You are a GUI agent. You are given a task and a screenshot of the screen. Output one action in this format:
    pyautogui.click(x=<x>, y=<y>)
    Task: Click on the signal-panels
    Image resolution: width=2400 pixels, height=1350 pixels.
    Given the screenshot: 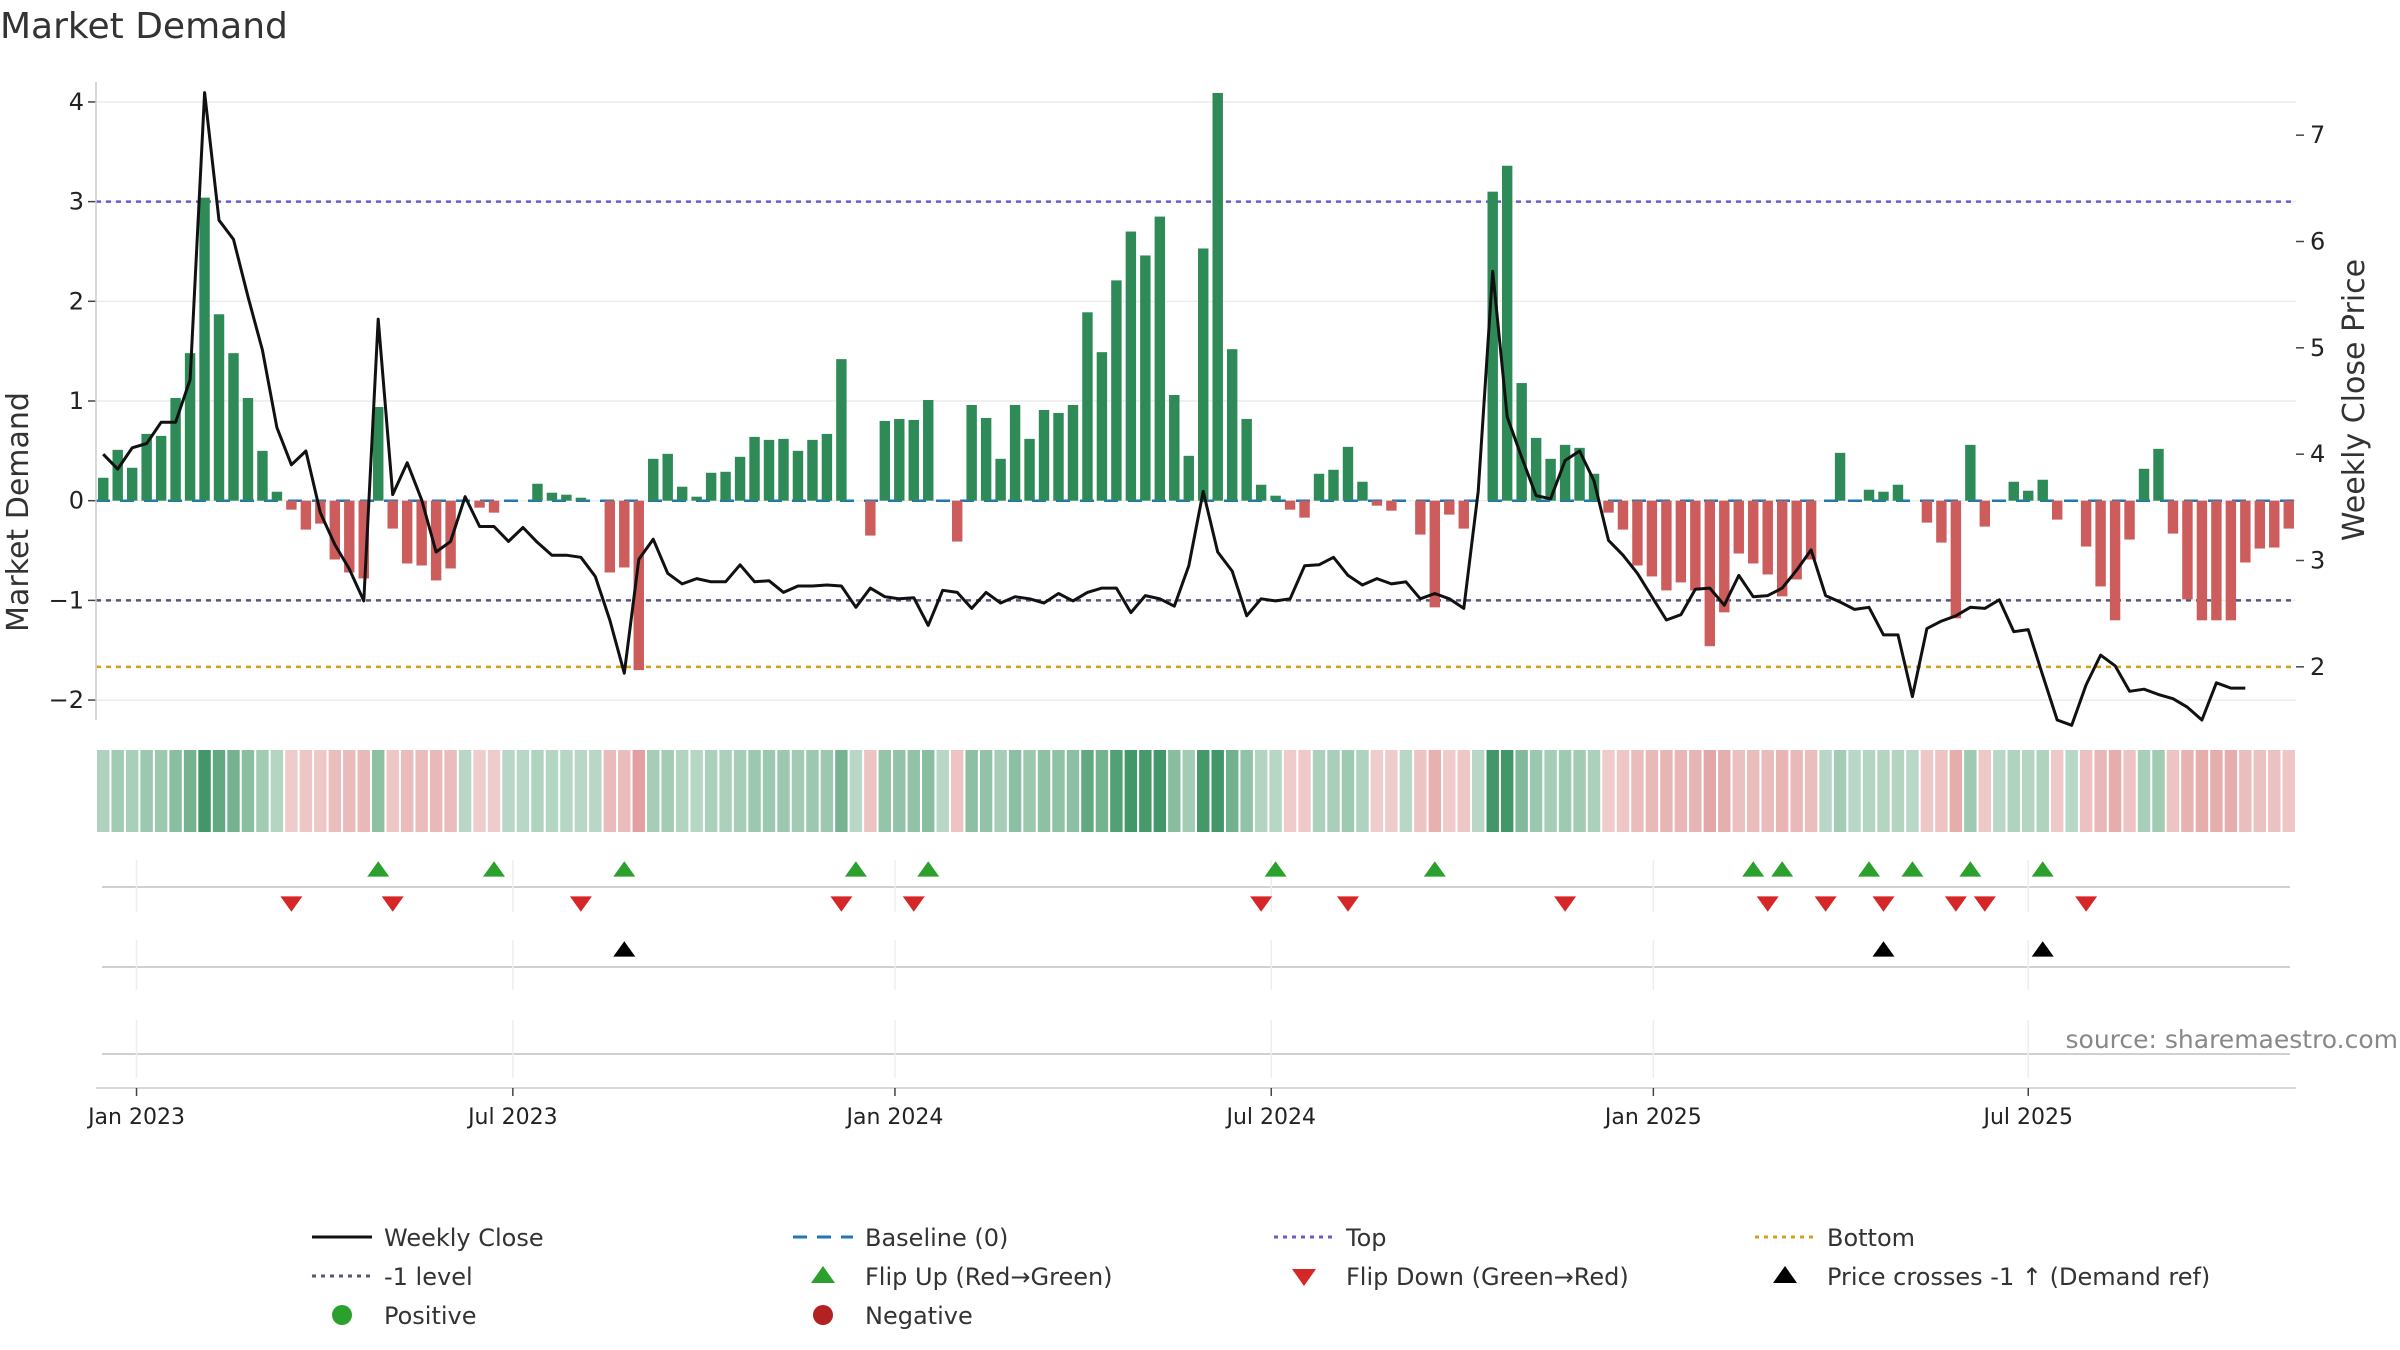 What is the action you would take?
    pyautogui.click(x=1196, y=969)
    